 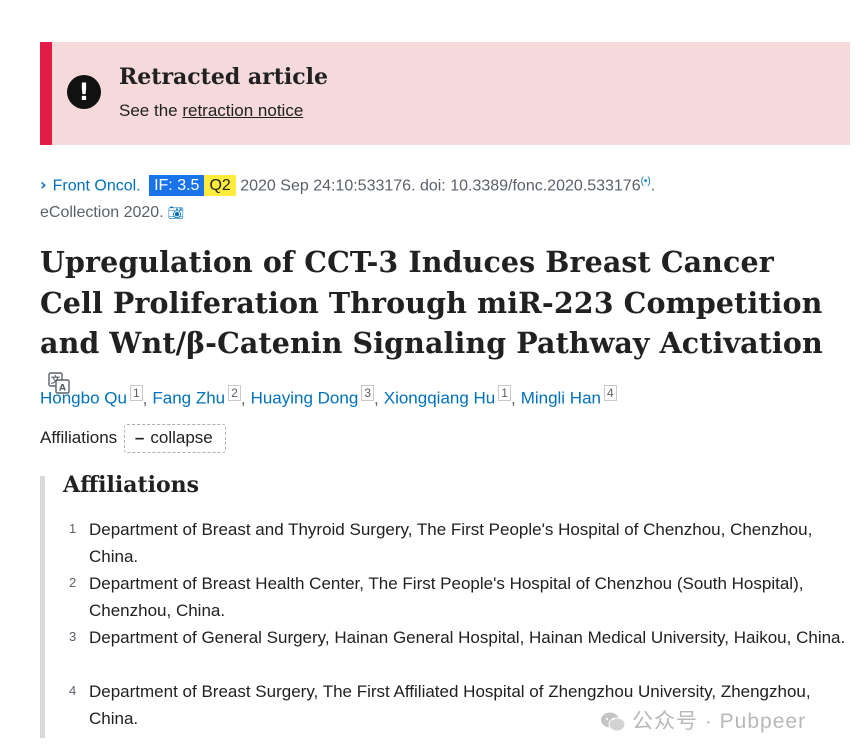 What do you see at coordinates (439, 398) in the screenshot?
I see `author-link: Xiongqiang Hu` at bounding box center [439, 398].